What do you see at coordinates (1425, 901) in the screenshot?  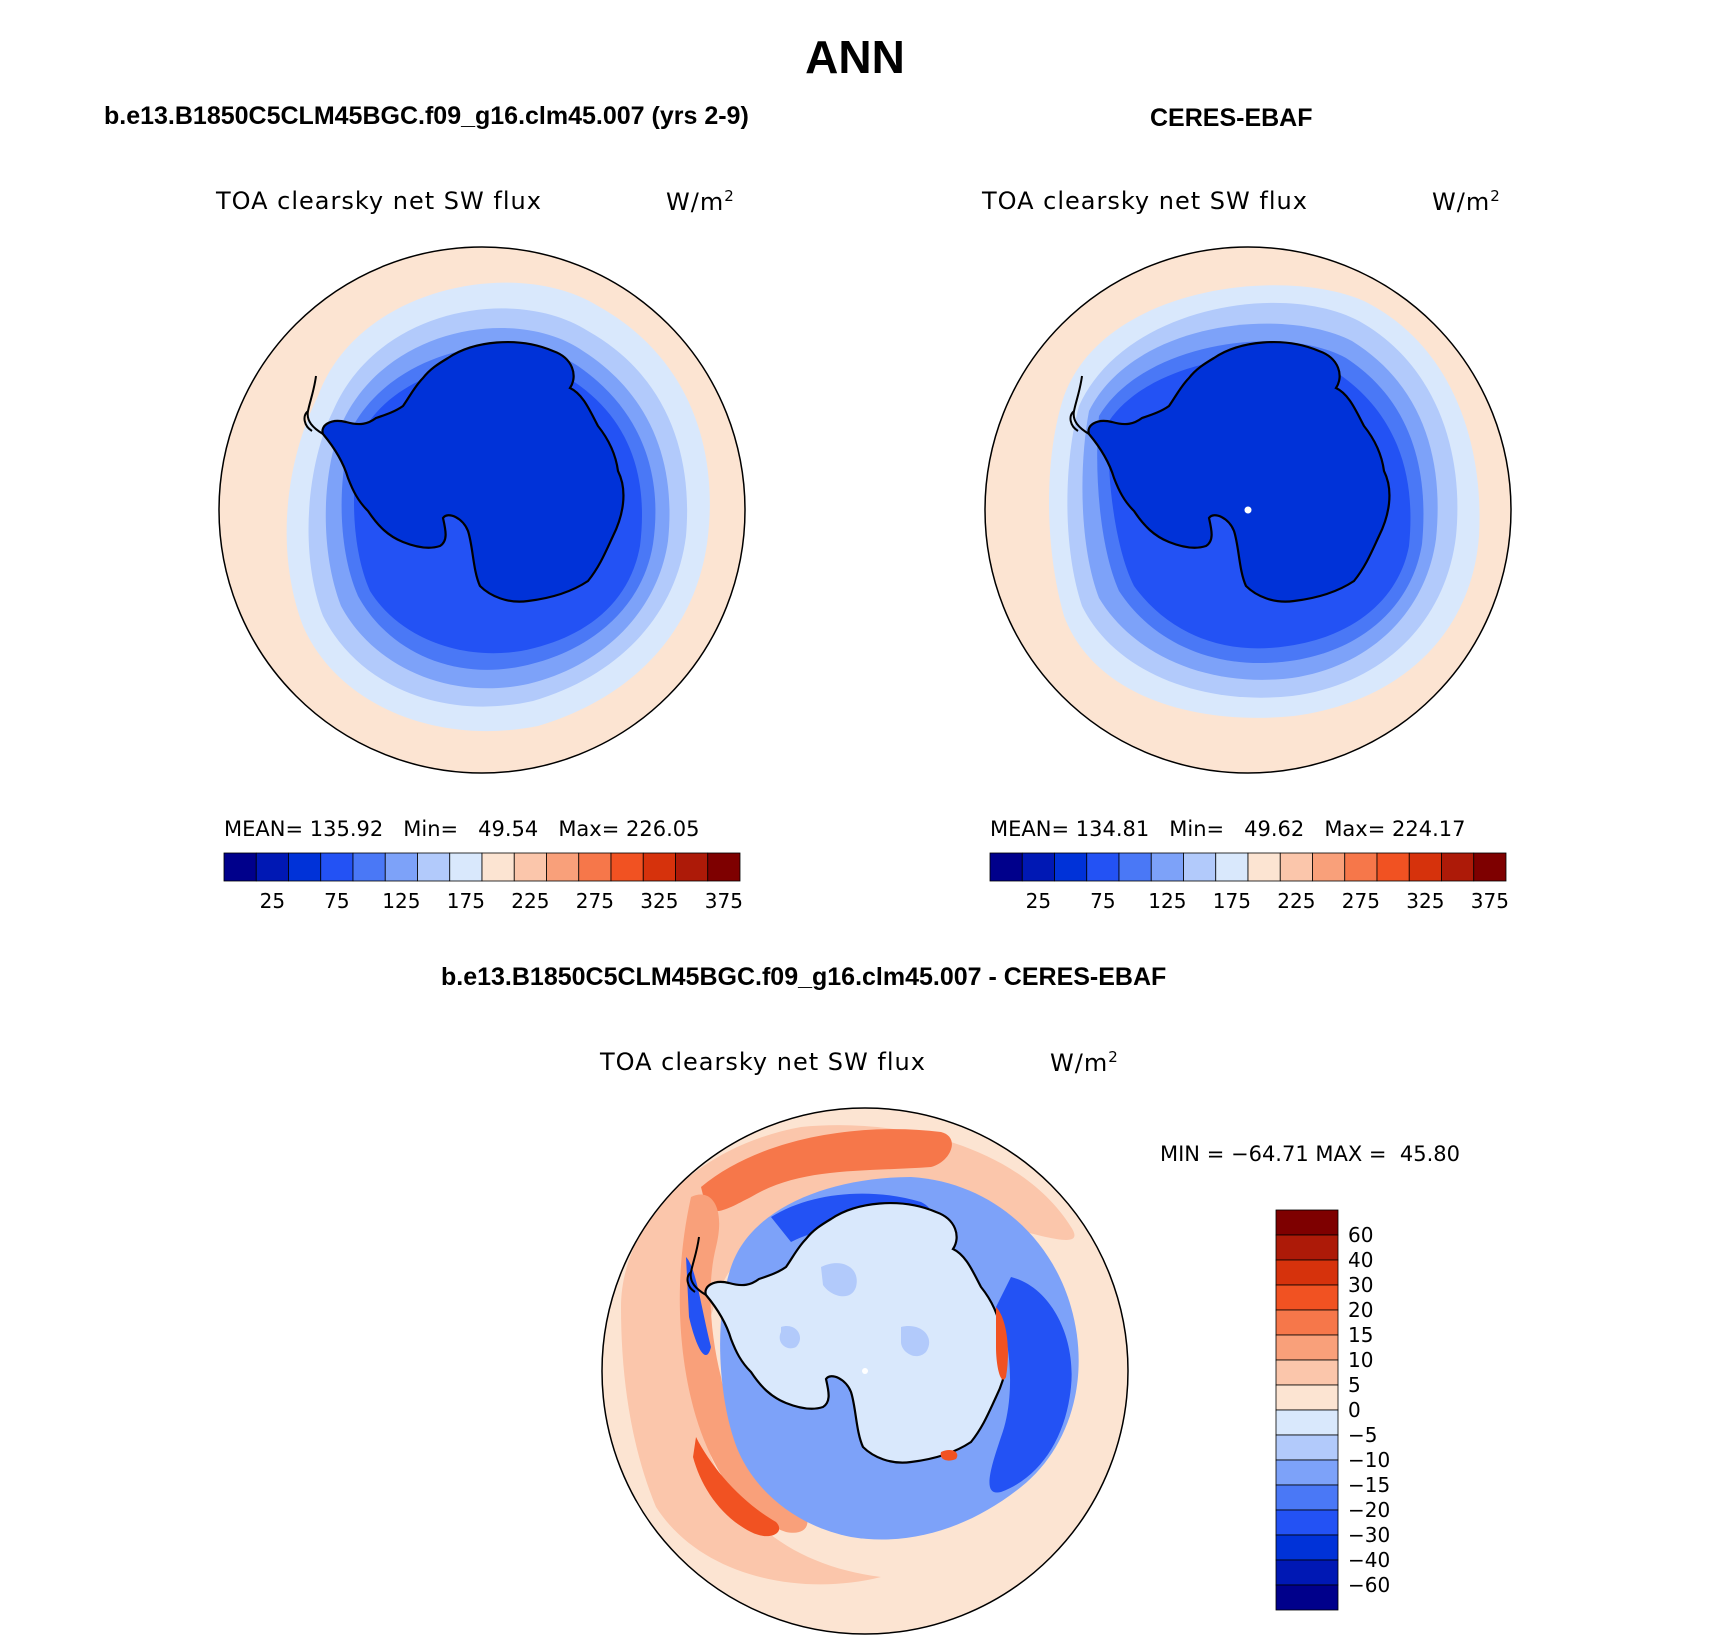 I see `panel2-colorbar-tick-label: 325` at bounding box center [1425, 901].